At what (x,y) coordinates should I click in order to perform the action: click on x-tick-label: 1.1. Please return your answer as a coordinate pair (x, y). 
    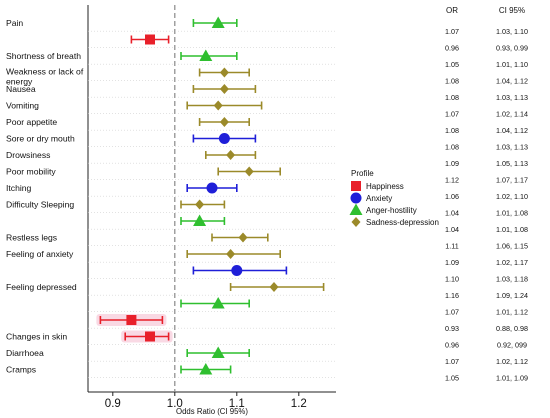
    Looking at the image, I should click on (237, 404).